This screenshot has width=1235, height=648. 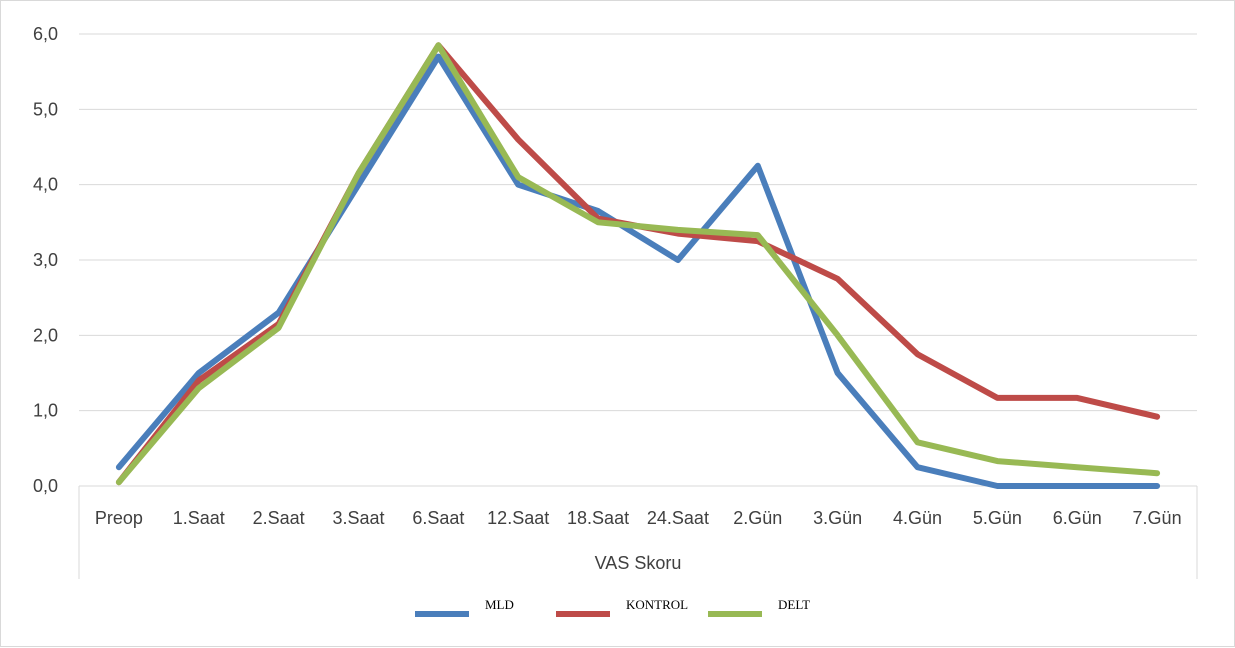 I want to click on x-tick-label: 18.Saat, so click(x=598, y=518).